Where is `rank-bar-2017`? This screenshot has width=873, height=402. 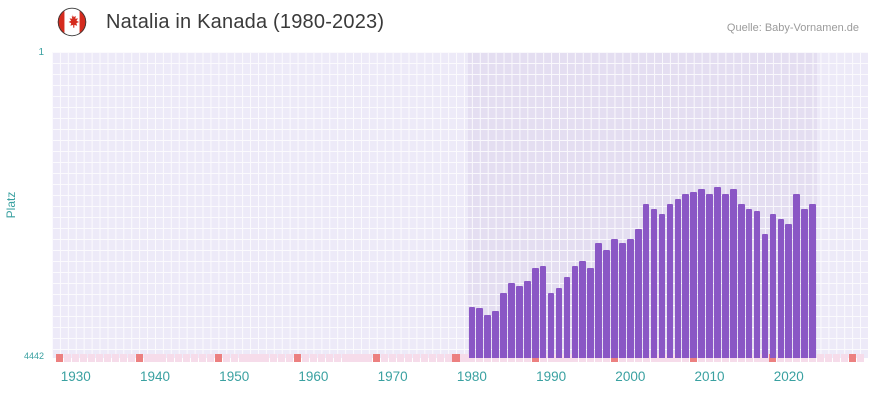
rank-bar-2017 is located at coordinates (765, 295).